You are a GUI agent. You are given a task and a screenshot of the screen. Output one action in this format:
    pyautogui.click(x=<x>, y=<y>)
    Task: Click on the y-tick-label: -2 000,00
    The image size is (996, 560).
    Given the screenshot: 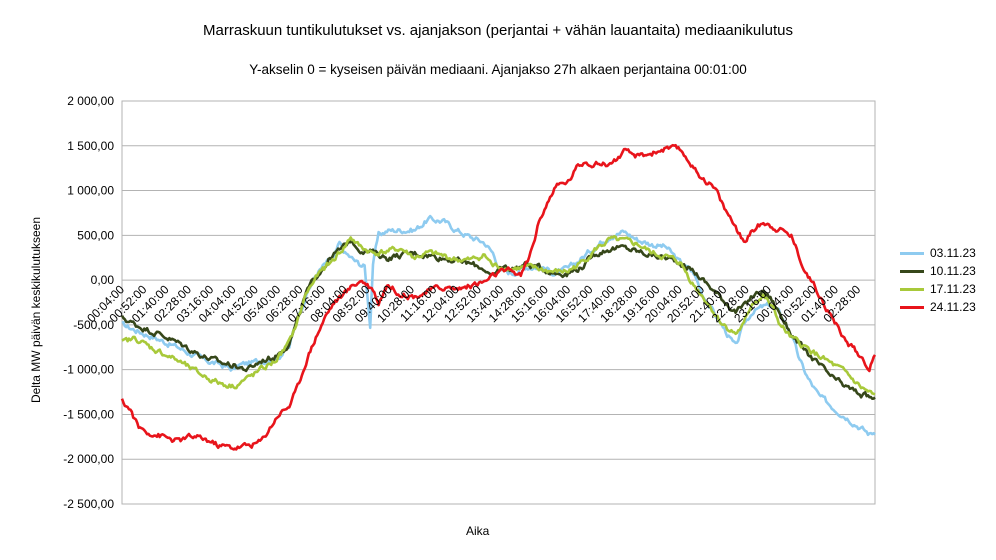 What is the action you would take?
    pyautogui.click(x=88, y=459)
    